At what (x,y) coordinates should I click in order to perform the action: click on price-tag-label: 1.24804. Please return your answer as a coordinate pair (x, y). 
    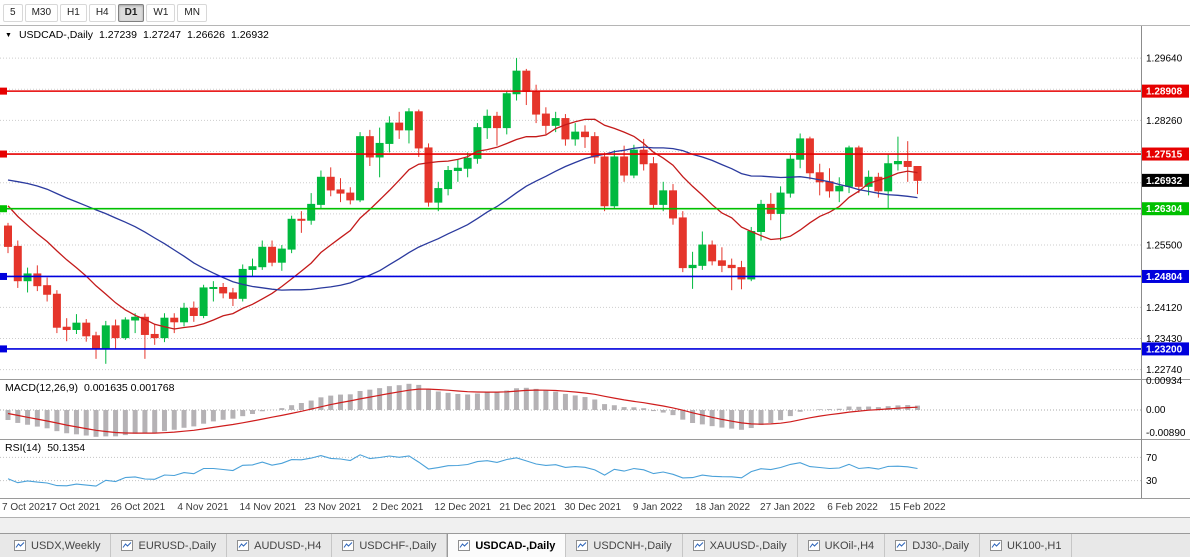
    Looking at the image, I should click on (1164, 277).